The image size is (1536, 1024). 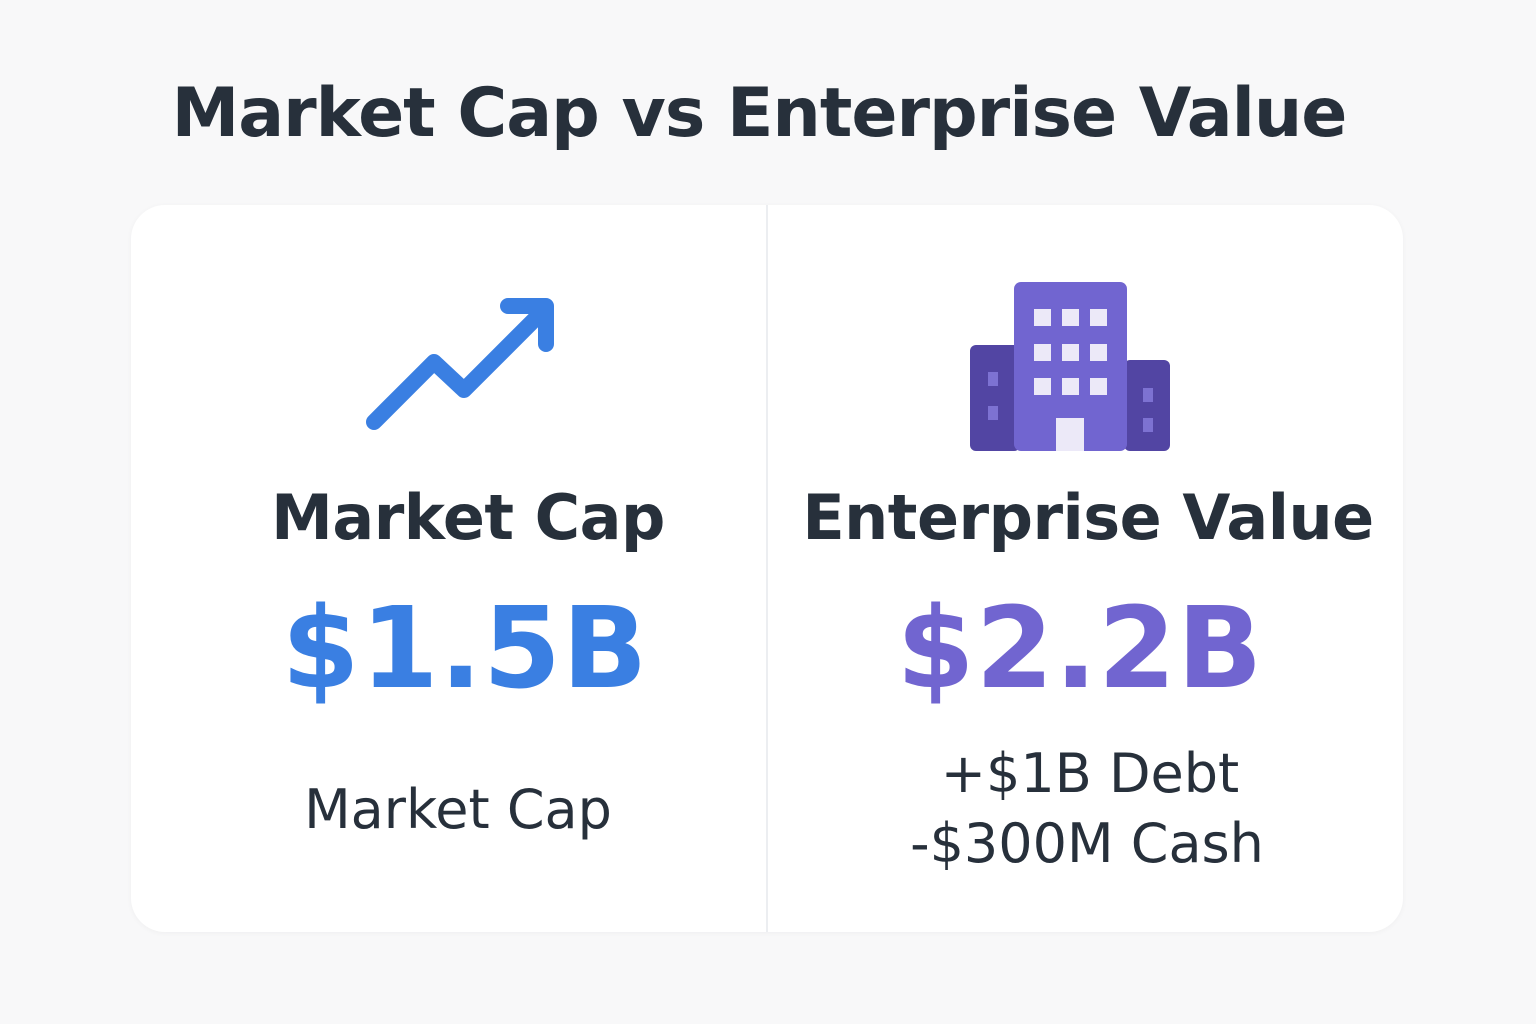 I want to click on debt-line: +$1B Debt, so click(x=1090, y=773).